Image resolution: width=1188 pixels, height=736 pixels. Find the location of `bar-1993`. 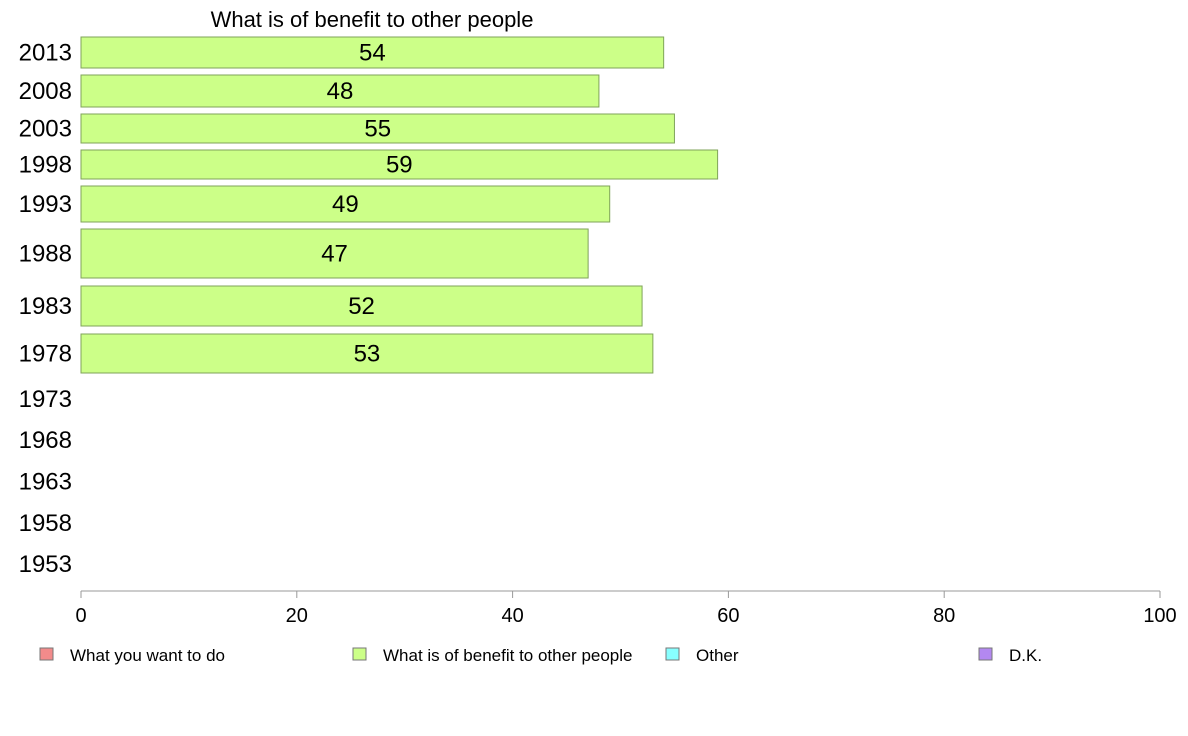

bar-1993 is located at coordinates (345, 204).